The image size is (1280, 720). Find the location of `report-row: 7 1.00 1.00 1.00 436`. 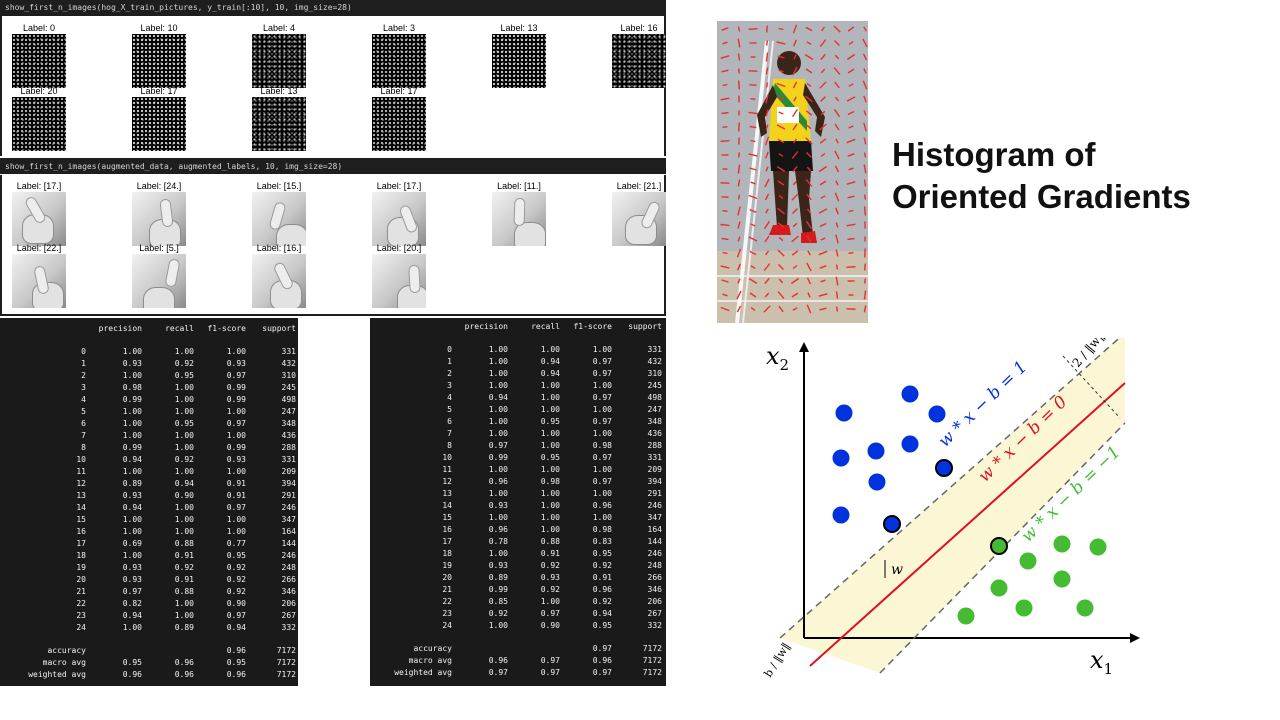

report-row: 7 1.00 1.00 1.00 436 is located at coordinates (516, 434).